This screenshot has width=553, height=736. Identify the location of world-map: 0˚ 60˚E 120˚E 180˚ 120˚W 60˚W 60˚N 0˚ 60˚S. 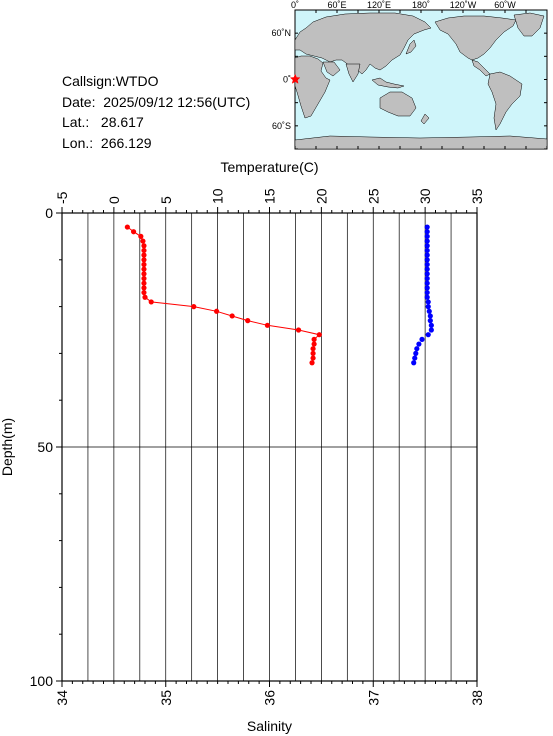
(409, 75).